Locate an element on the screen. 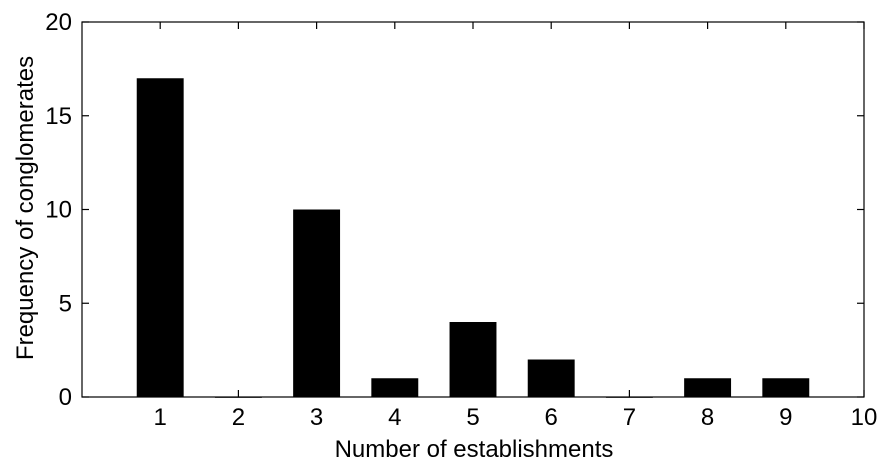 The width and height of the screenshot is (885, 467). x-axis-label: Number of establishments is located at coordinates (474, 449).